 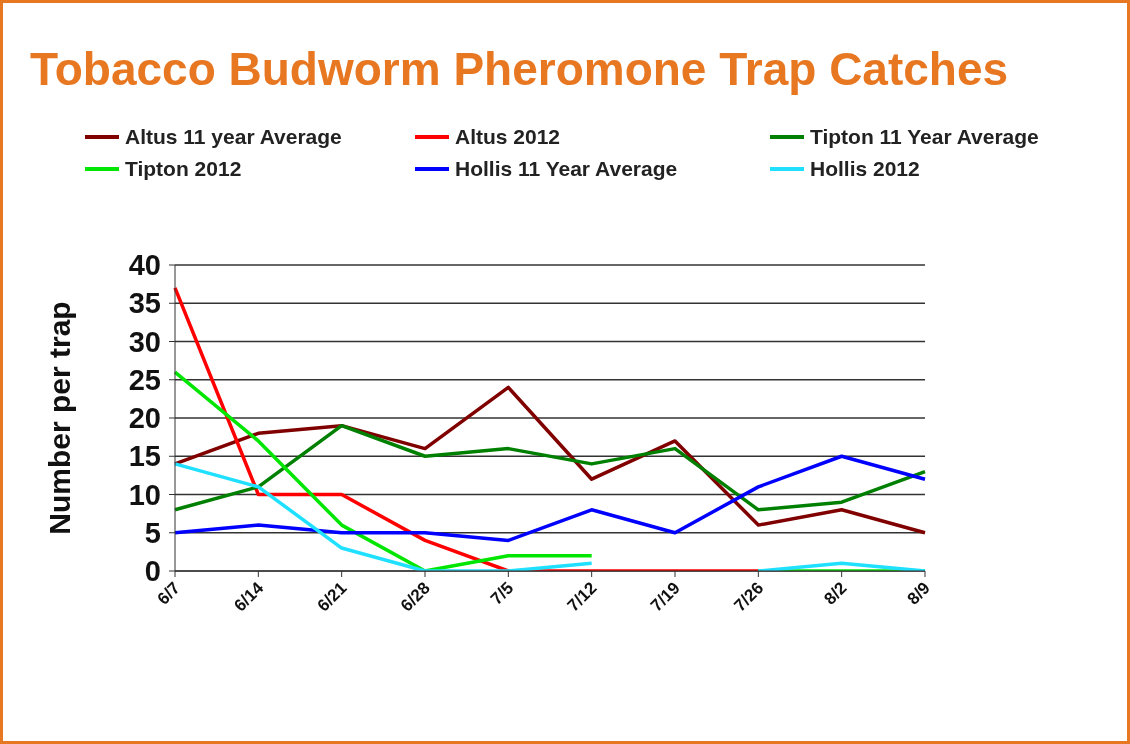 I want to click on legend-label: Hollis 2012, so click(x=865, y=169).